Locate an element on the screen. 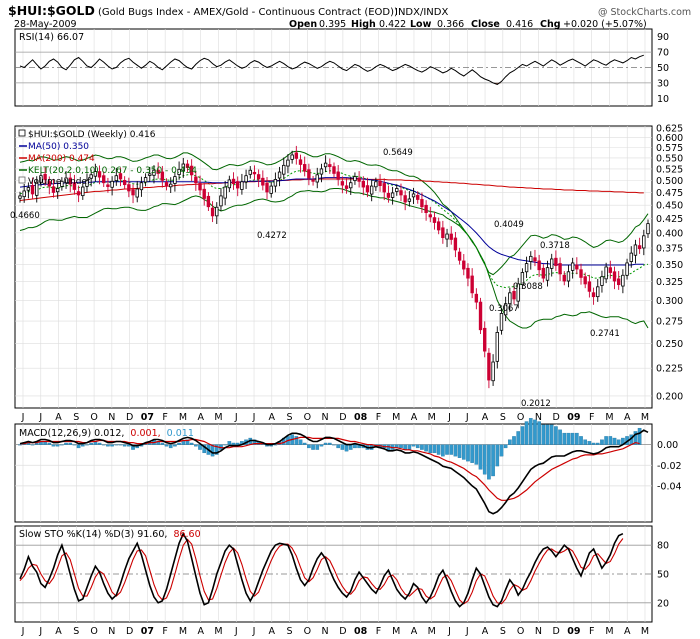 The height and width of the screenshot is (639, 700). chg-value: +0.020 (+5.07%) is located at coordinates (605, 24).